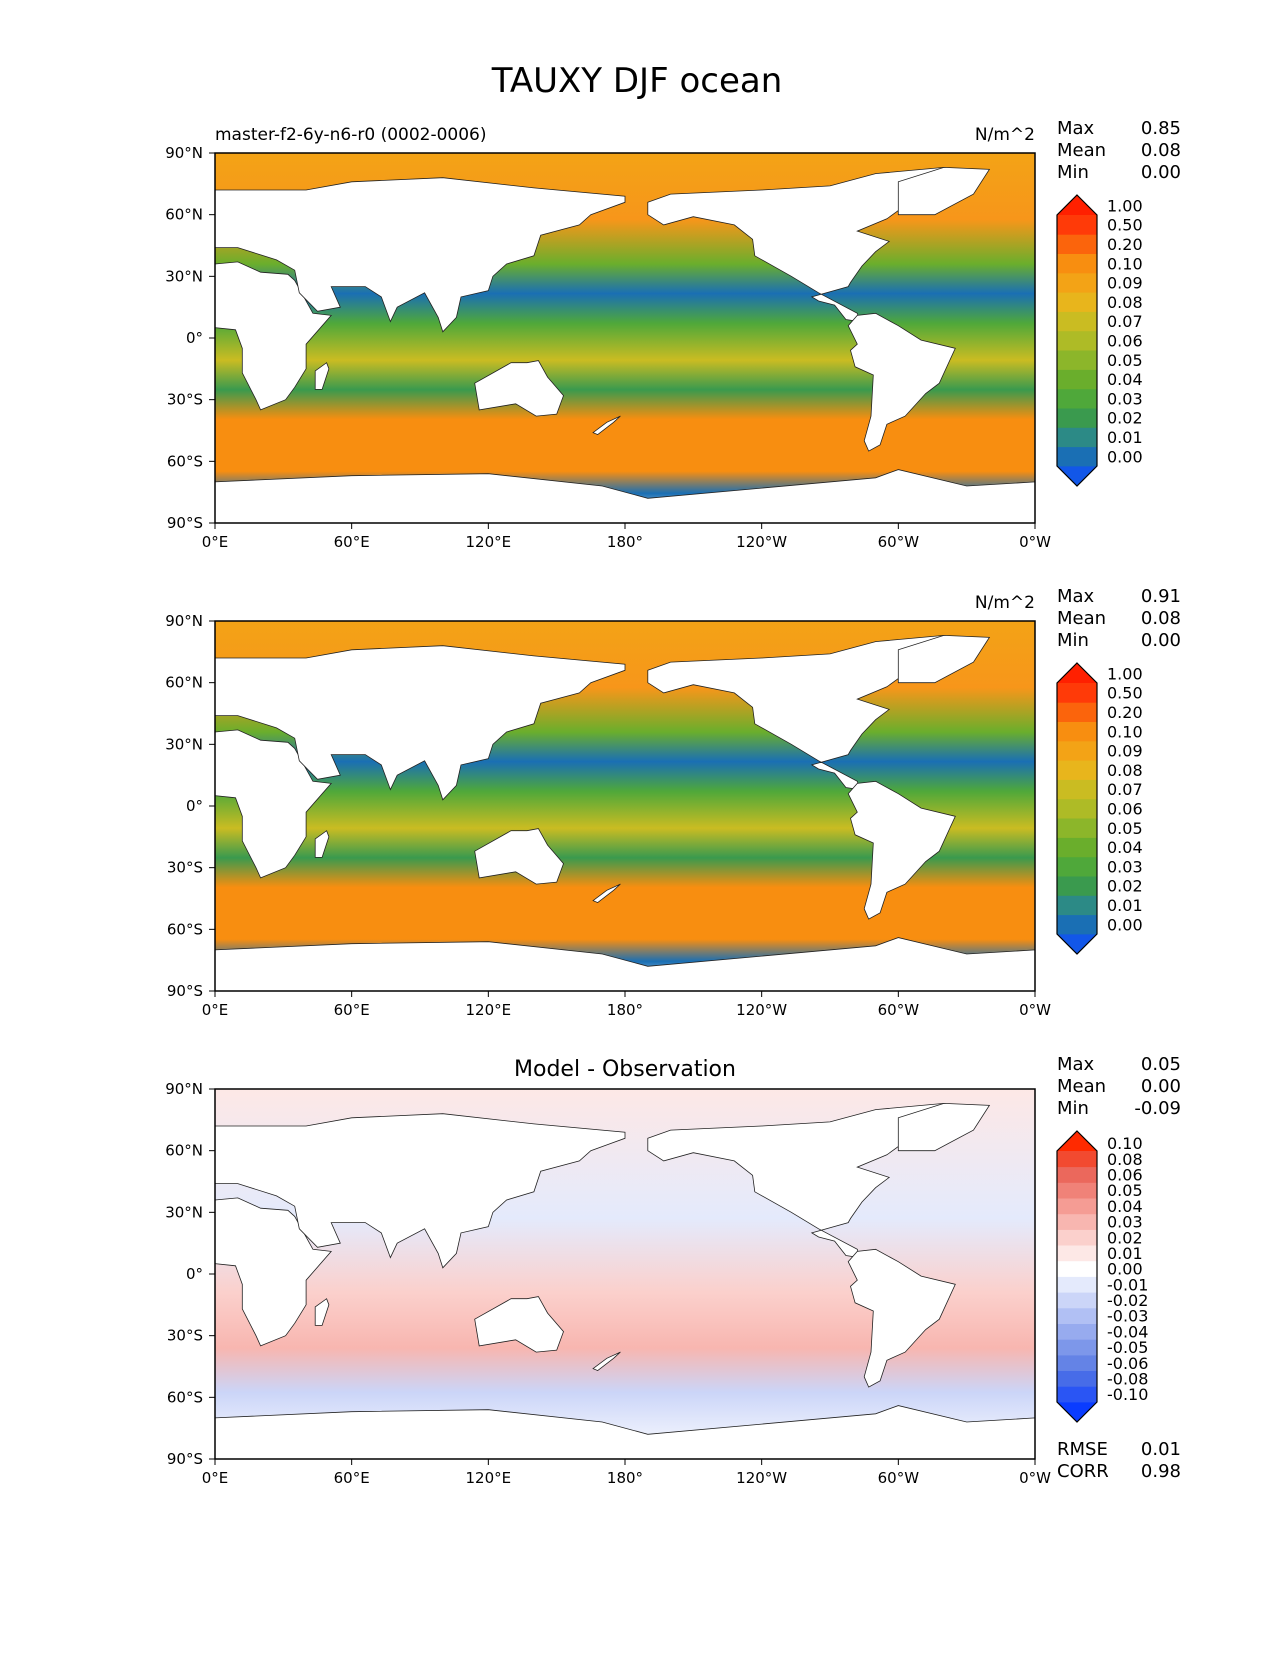 The height and width of the screenshot is (1654, 1275). Describe the element at coordinates (185, 461) in the screenshot. I see `y-tick-label: 60°S` at that location.